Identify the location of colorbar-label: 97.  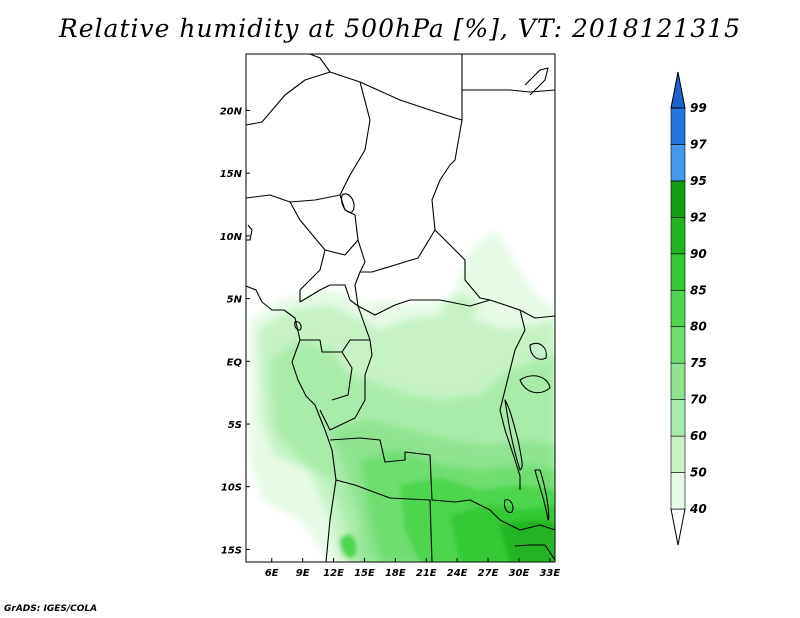
(698, 144).